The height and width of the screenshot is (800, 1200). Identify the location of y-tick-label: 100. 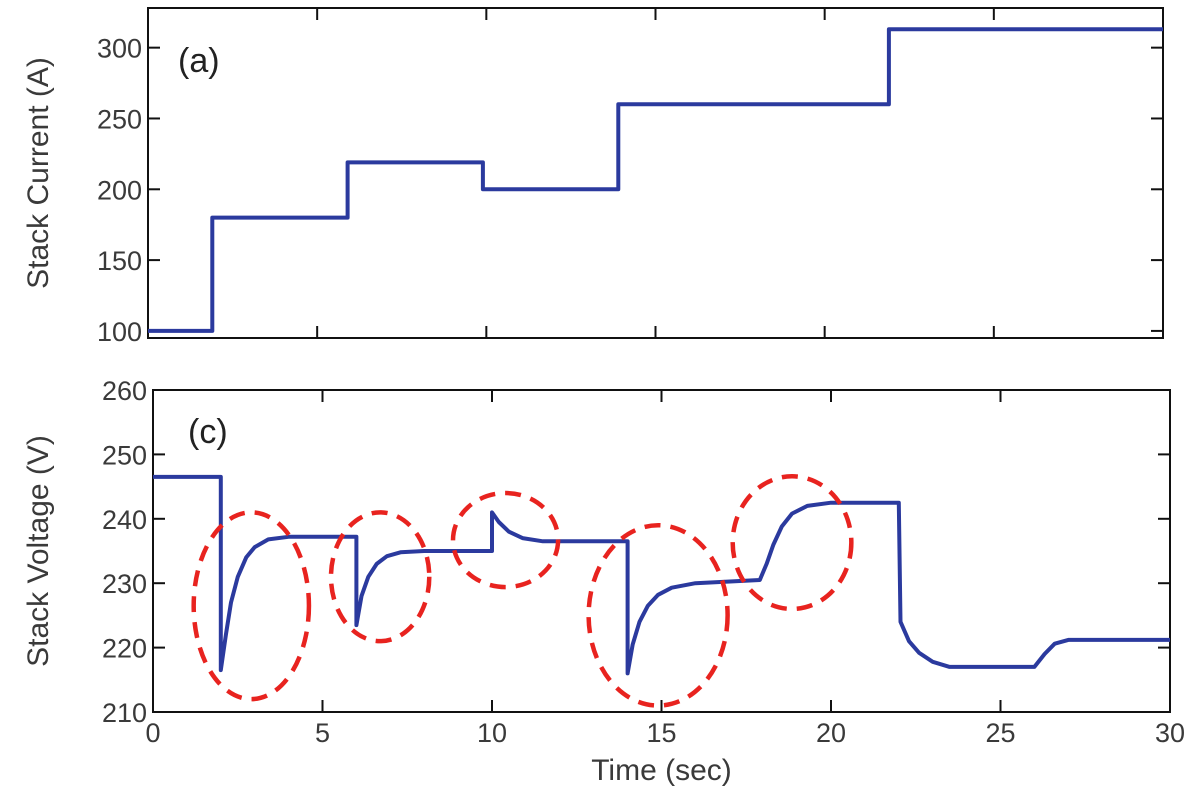
(119, 332).